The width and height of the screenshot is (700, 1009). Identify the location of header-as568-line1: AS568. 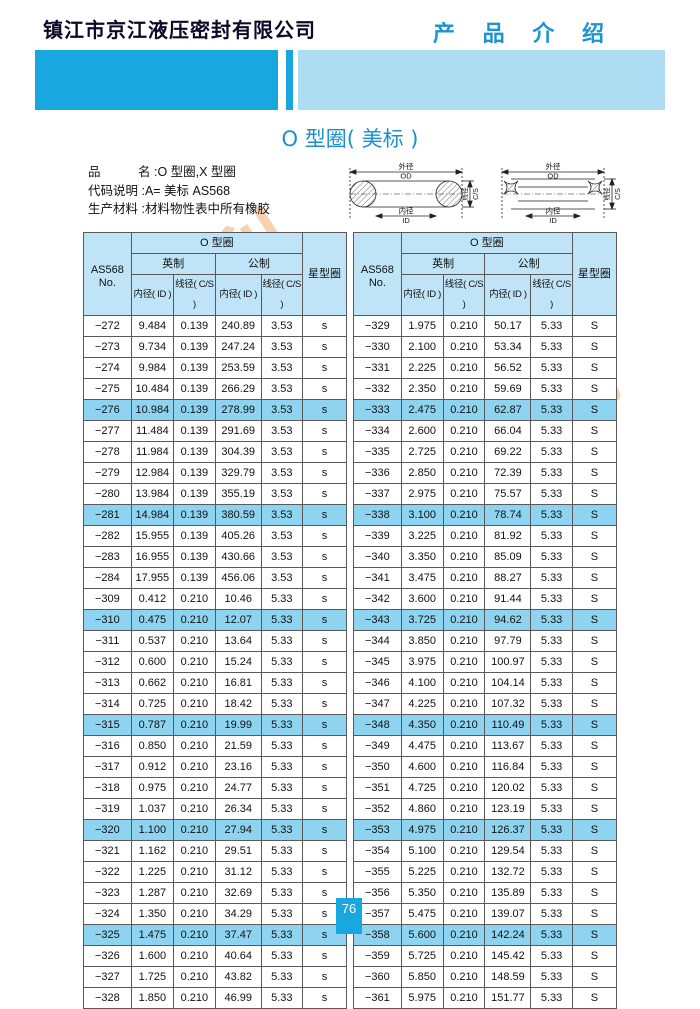
(107, 269).